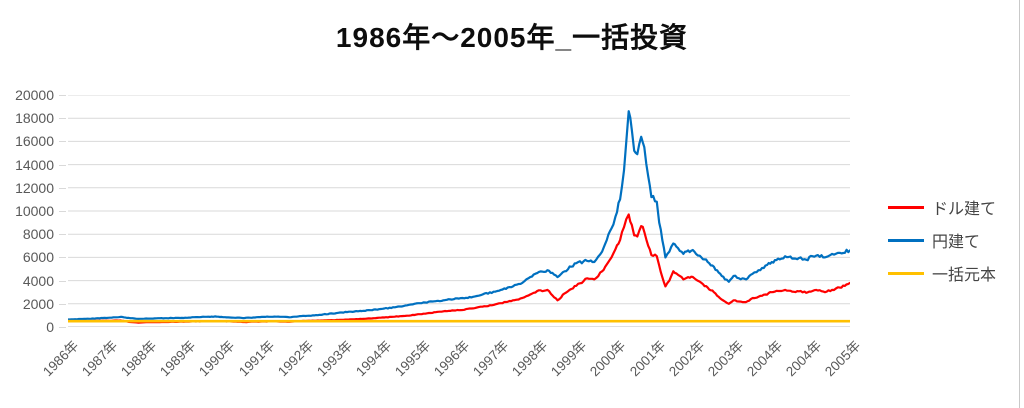 This screenshot has height=408, width=1024. What do you see at coordinates (1019, 204) in the screenshot?
I see `chart-right-border` at bounding box center [1019, 204].